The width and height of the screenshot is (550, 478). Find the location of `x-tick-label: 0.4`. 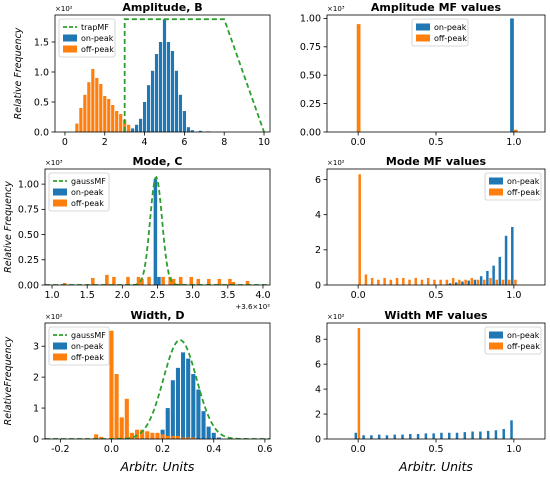

x-tick-label: 0.4 is located at coordinates (213, 449).